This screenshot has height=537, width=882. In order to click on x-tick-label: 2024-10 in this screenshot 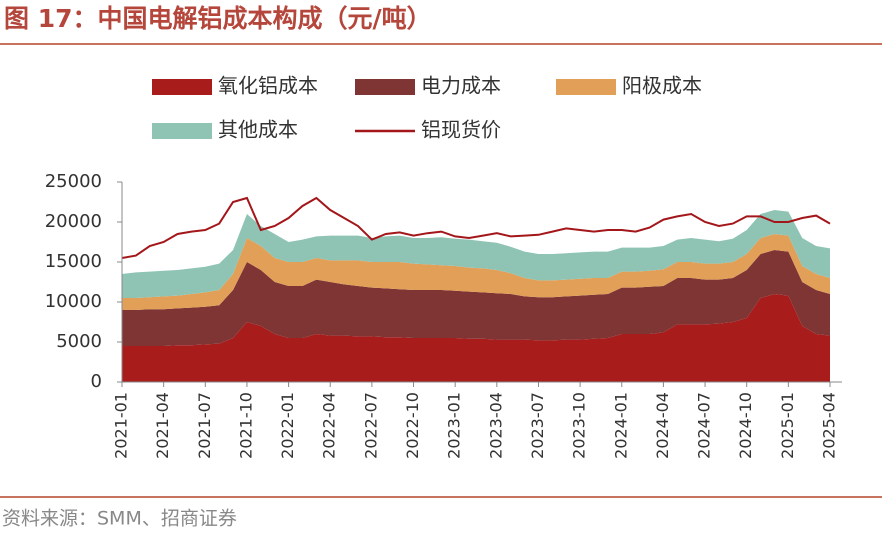, I will do `click(745, 425)`.